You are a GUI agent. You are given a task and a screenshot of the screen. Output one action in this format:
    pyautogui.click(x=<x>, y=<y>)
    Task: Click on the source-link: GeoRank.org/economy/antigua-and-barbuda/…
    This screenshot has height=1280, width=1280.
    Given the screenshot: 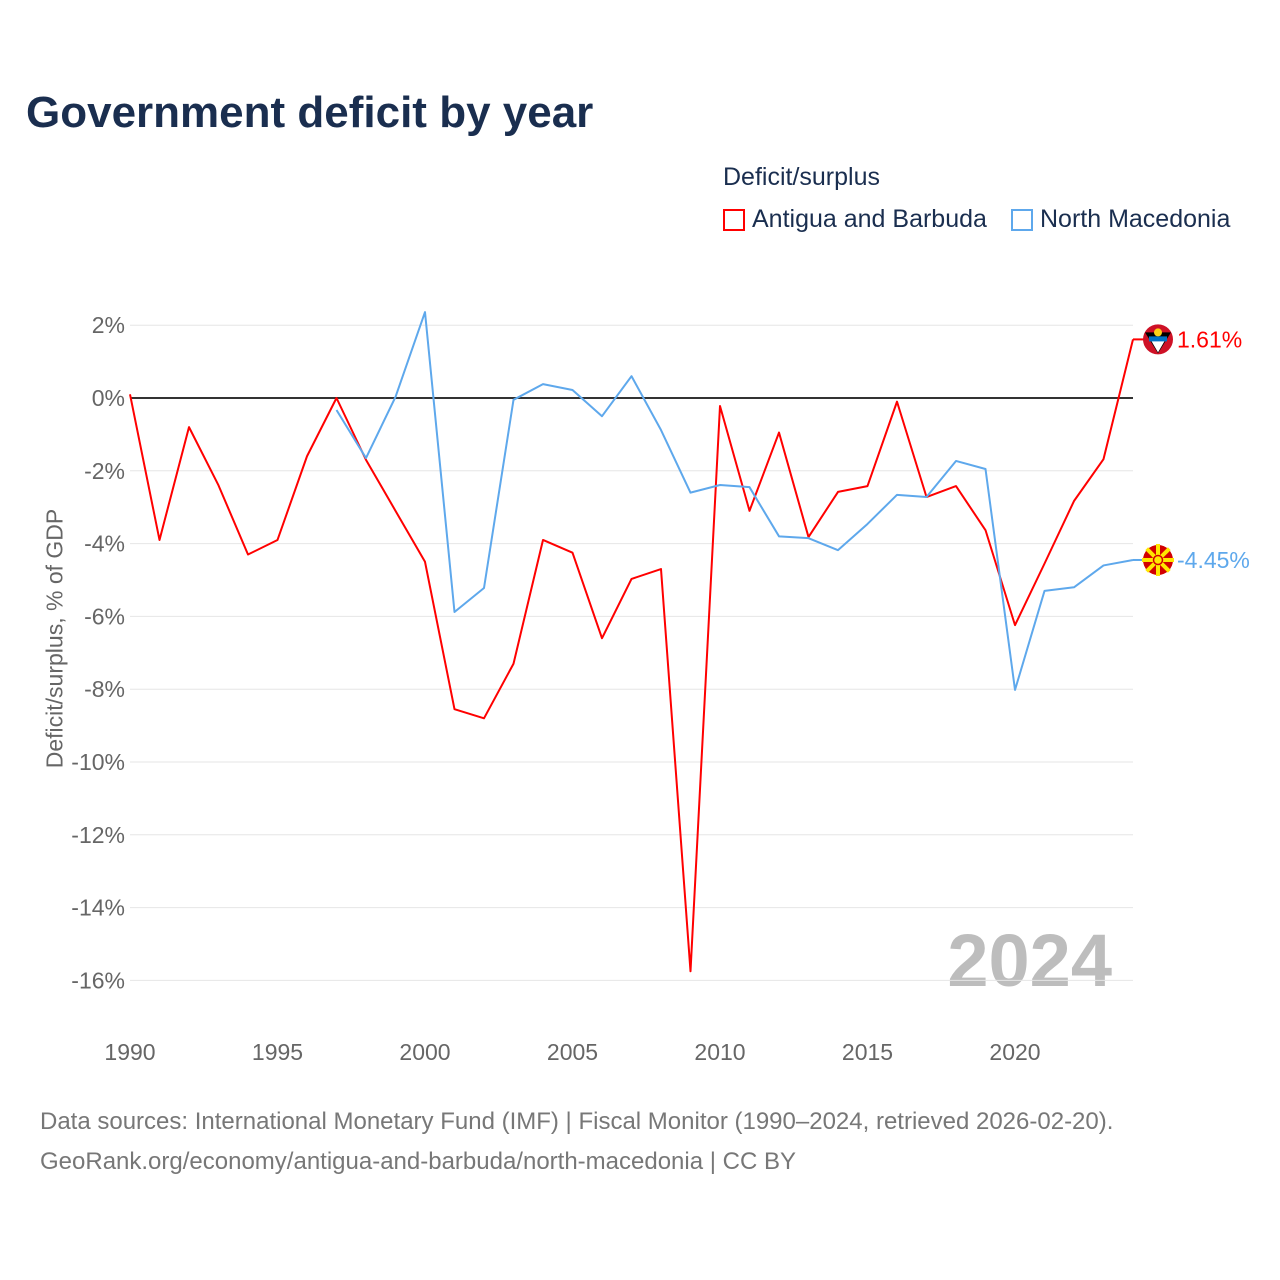 What is the action you would take?
    pyautogui.click(x=418, y=1161)
    